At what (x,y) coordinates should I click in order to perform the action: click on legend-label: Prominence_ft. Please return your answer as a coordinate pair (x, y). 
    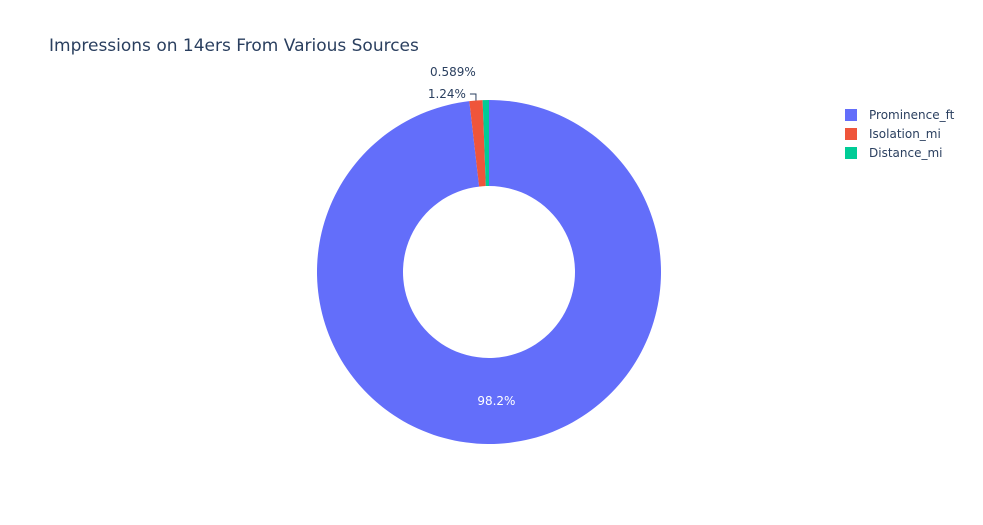
    Looking at the image, I should click on (912, 115).